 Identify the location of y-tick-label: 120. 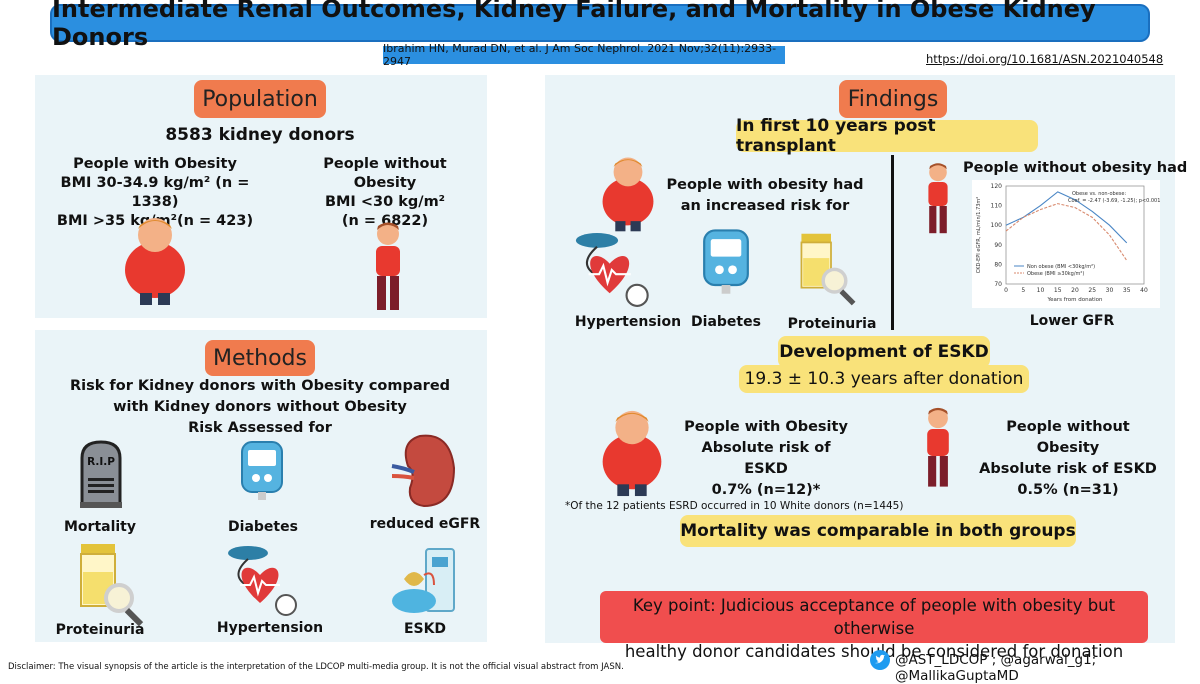
(997, 186).